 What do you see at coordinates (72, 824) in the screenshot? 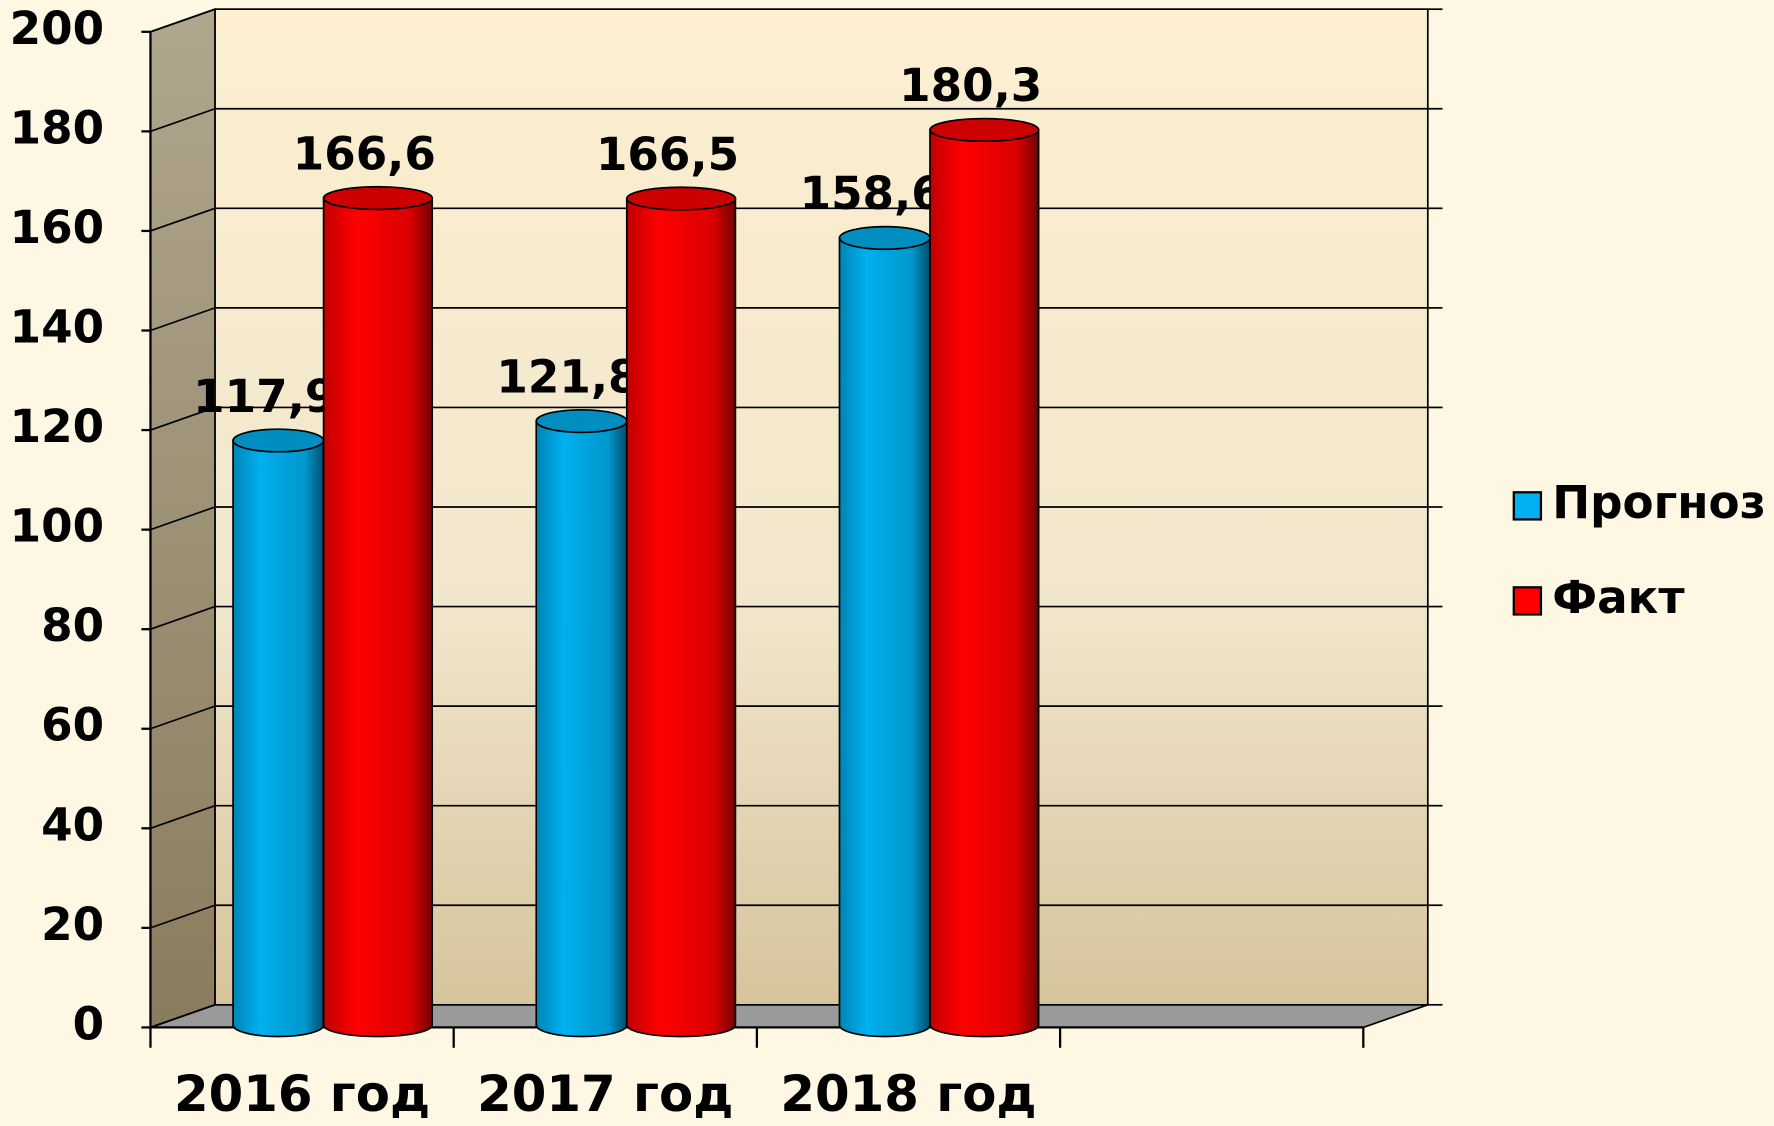
I see `y-tick-label: 40` at bounding box center [72, 824].